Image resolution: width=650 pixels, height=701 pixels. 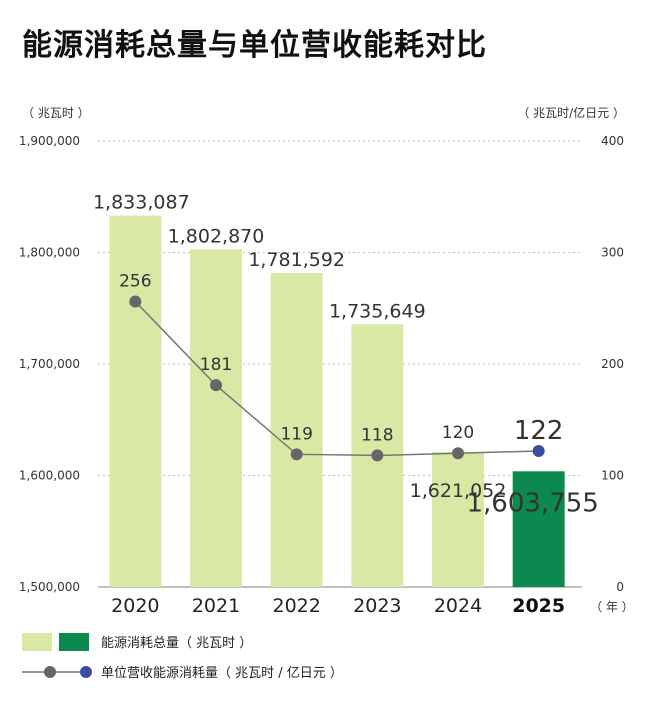 I want to click on legend: 能源消耗总量（ 兆瓦时 ） 单位营收能源消耗量（ 兆瓦时 / 亿日元 ）, so click(x=182, y=657).